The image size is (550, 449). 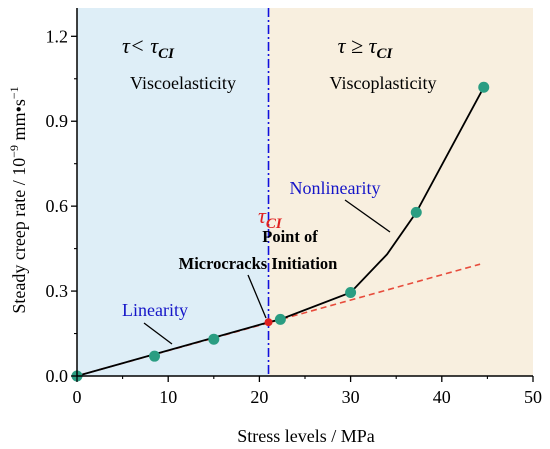 I want to click on region-left-name: Viscoelasticity, so click(x=183, y=83).